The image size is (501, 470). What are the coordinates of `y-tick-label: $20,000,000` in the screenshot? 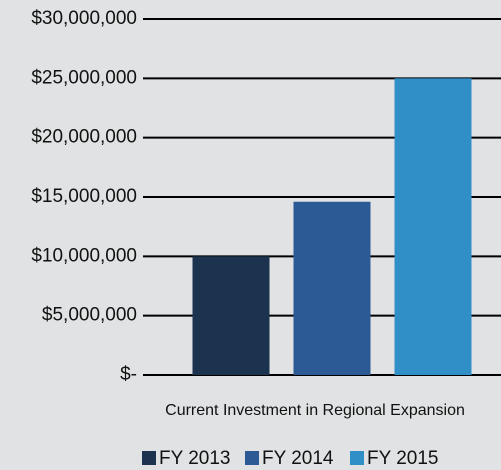 It's located at (84, 137).